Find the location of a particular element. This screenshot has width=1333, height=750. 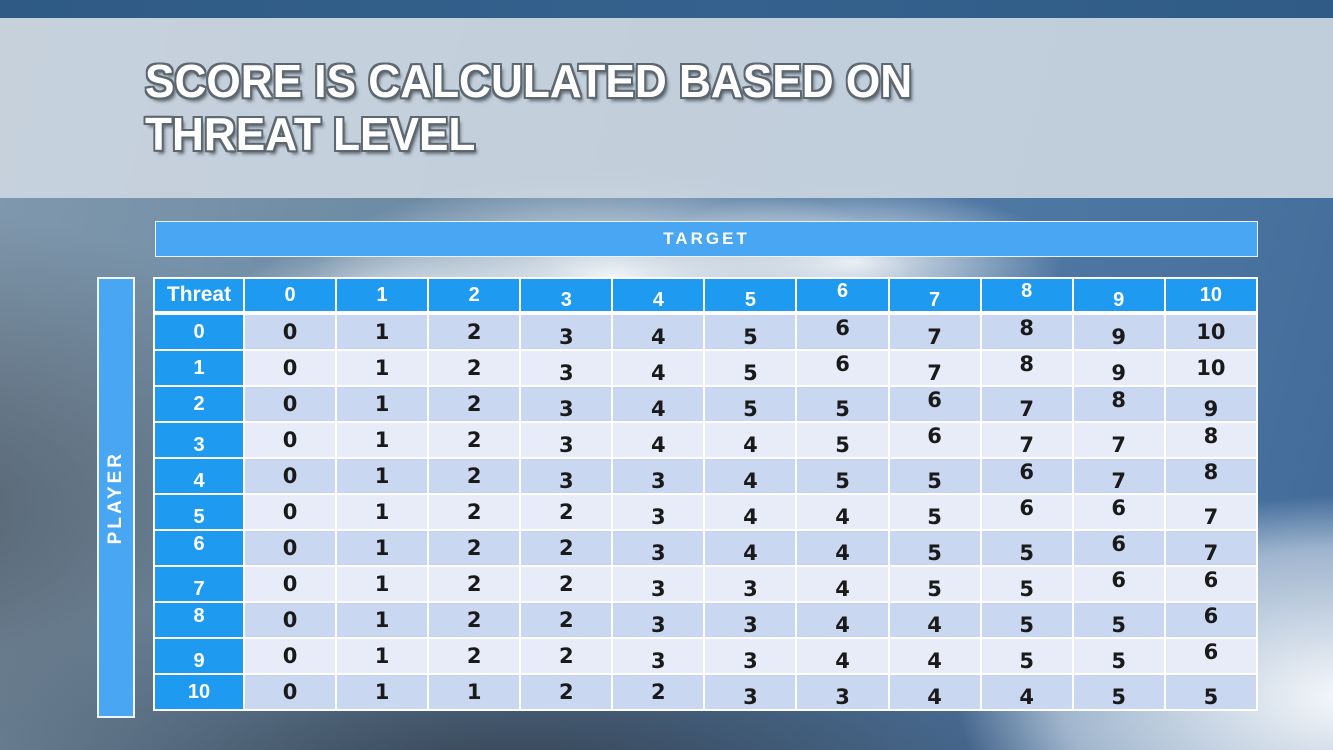

column-header-value: 5 is located at coordinates (750, 299).